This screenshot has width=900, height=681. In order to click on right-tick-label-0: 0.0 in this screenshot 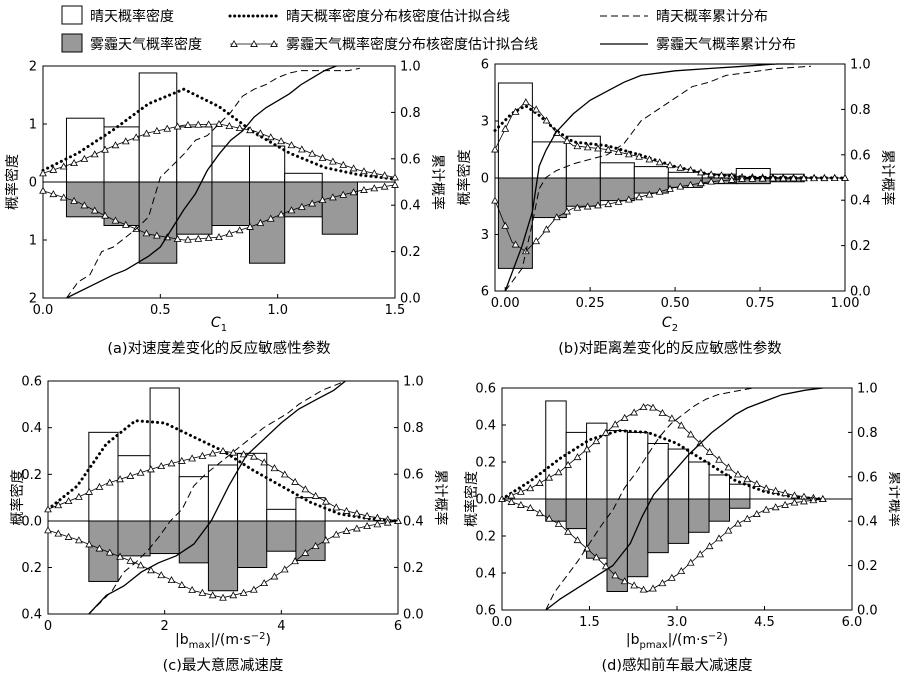, I will do `click(860, 292)`.